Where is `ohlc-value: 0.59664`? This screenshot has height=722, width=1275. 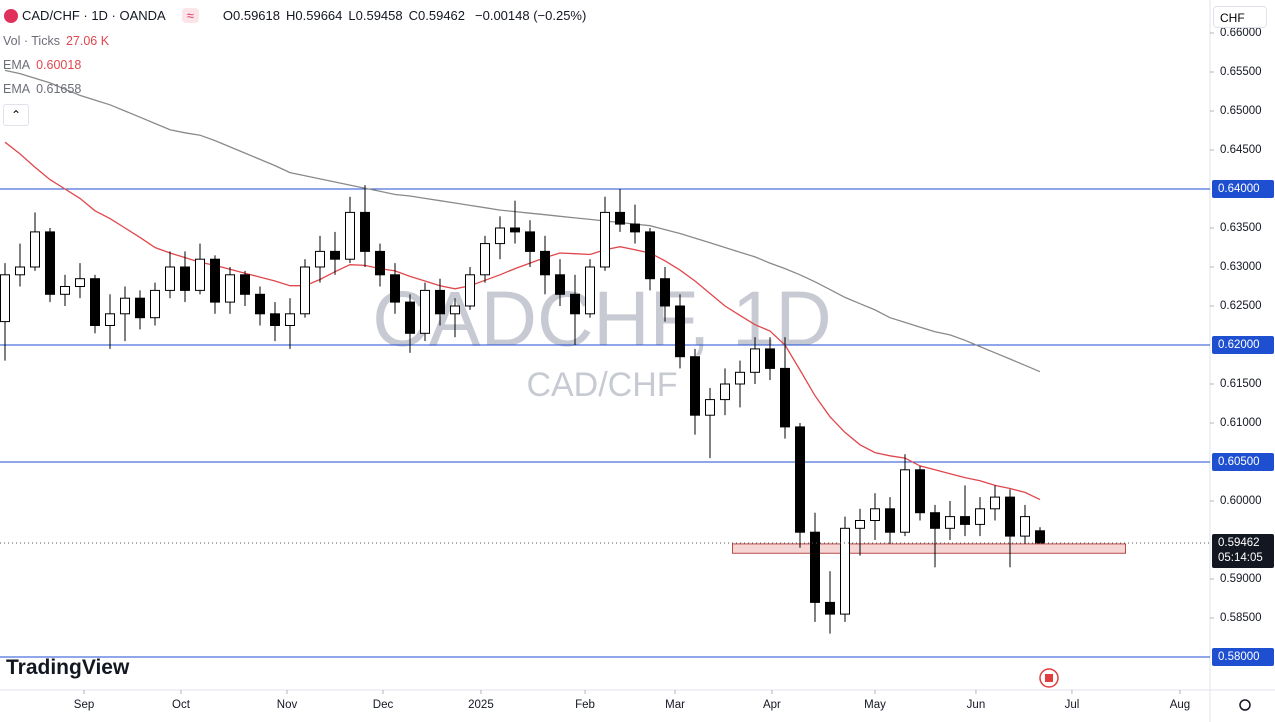
ohlc-value: 0.59664 is located at coordinates (319, 15).